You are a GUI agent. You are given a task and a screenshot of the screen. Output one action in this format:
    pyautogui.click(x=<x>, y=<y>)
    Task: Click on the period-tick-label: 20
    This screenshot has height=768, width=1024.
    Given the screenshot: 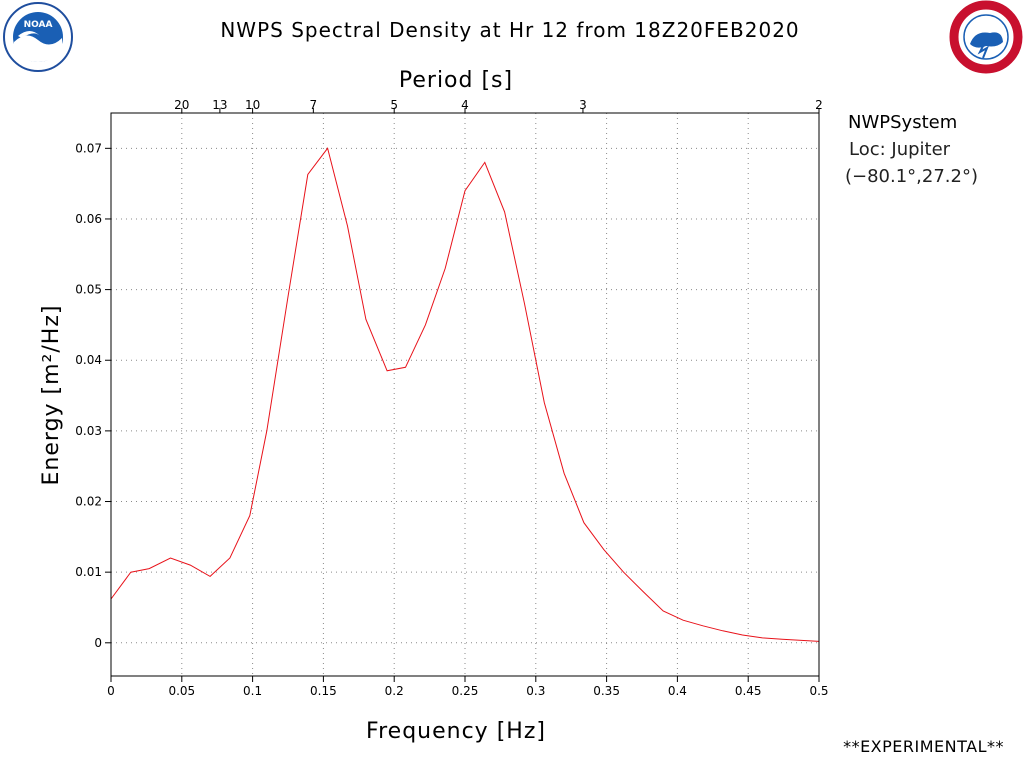 What is the action you would take?
    pyautogui.click(x=181, y=105)
    